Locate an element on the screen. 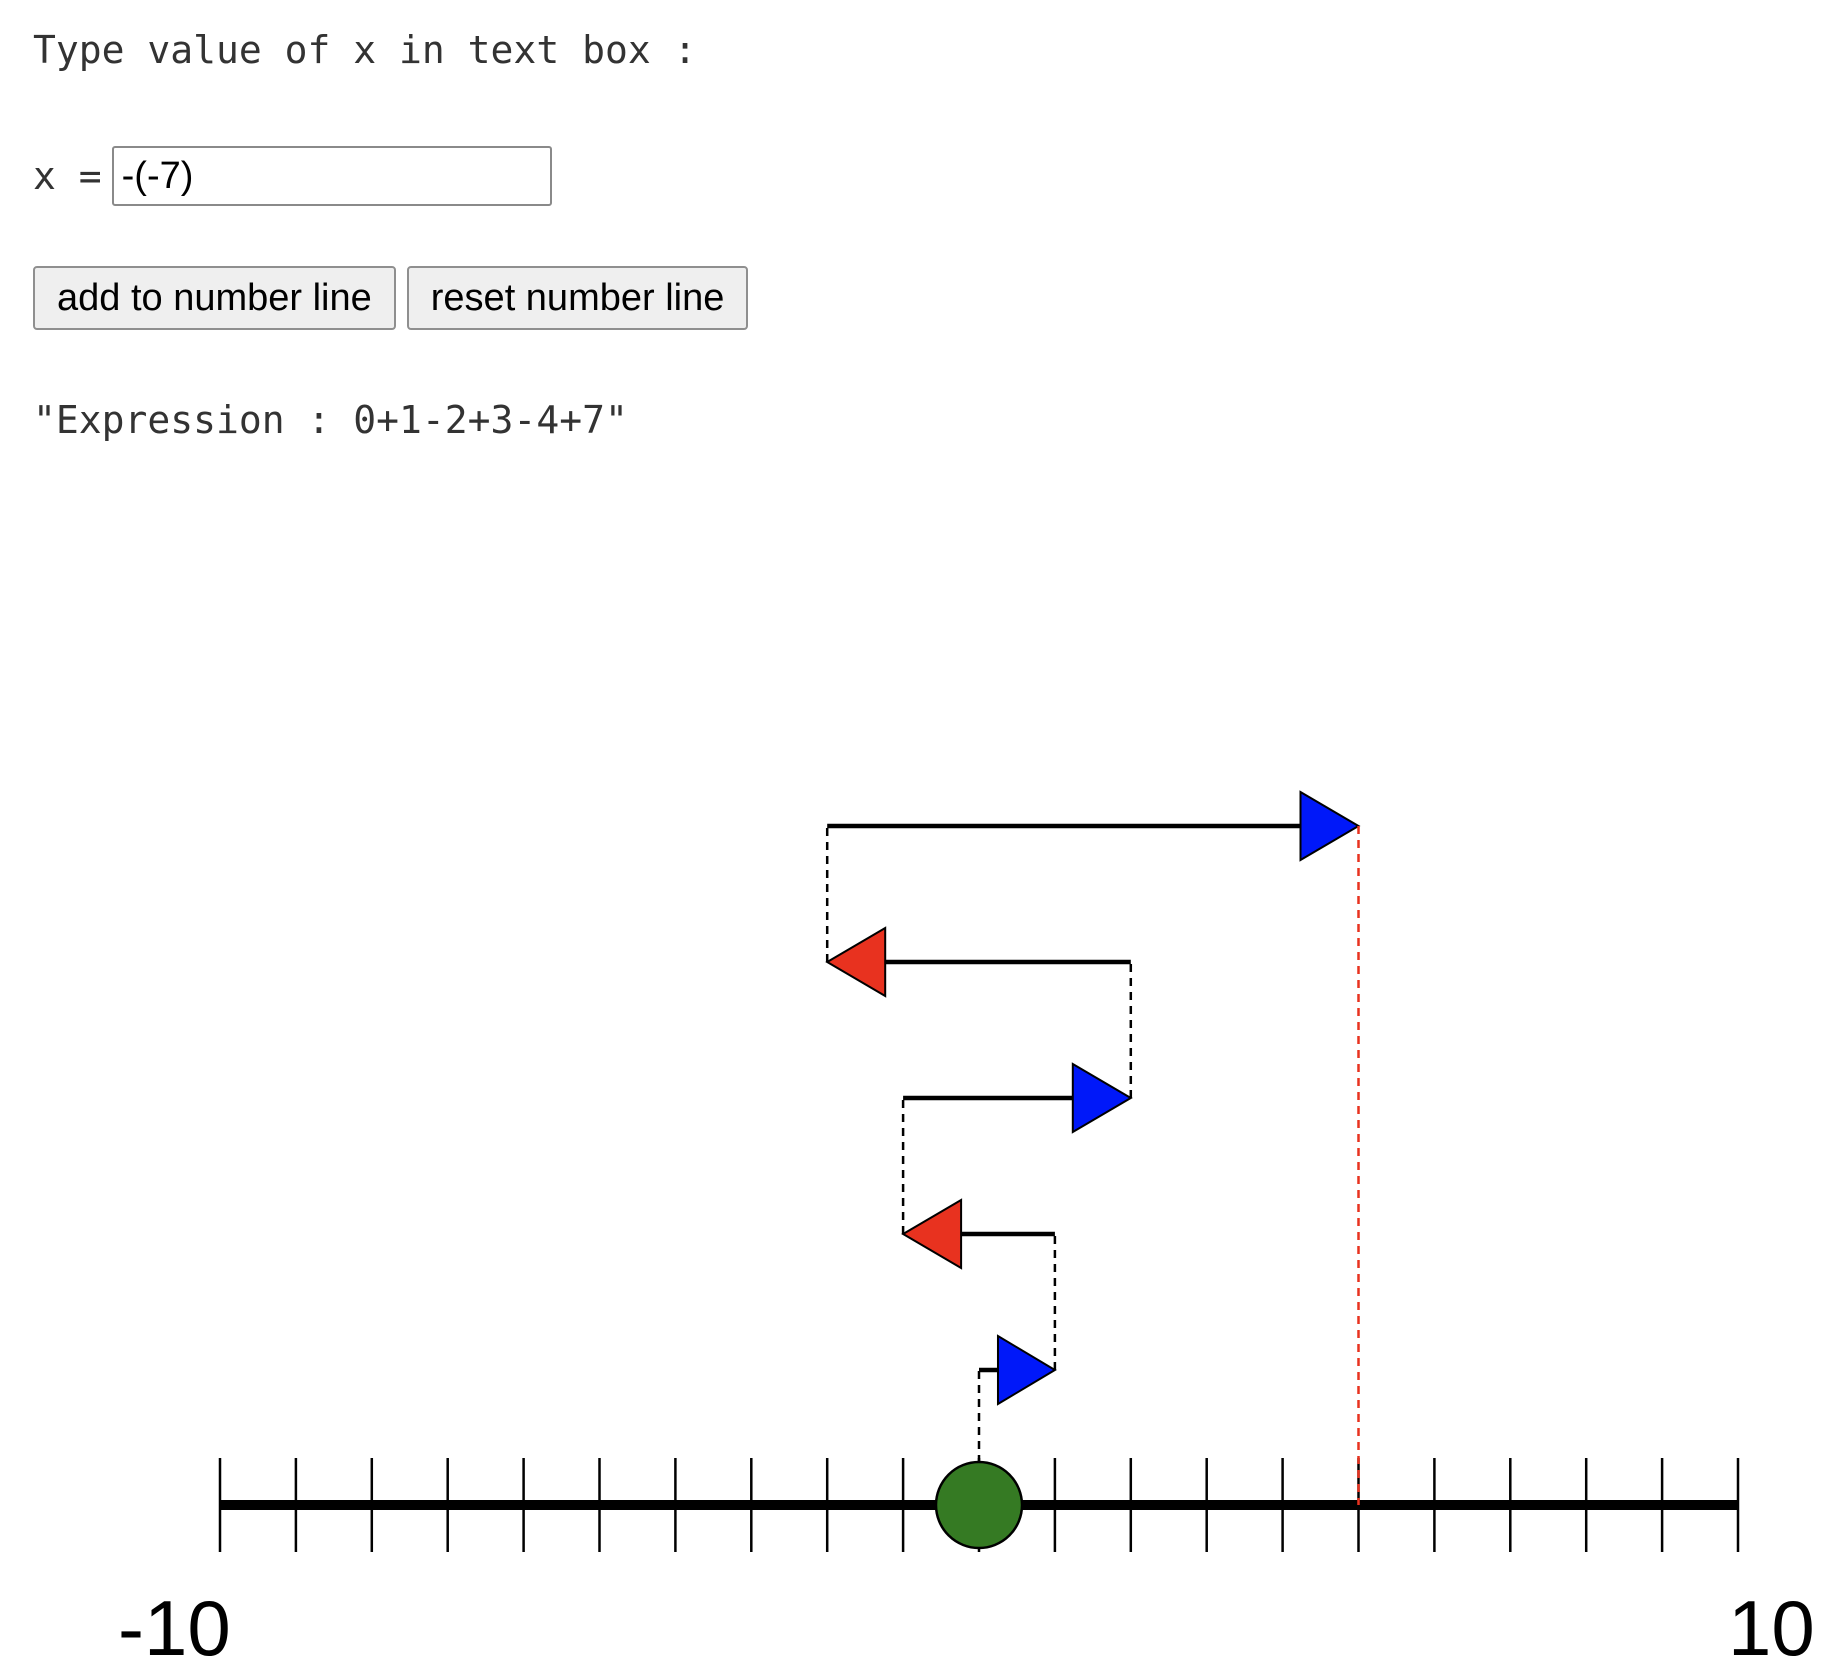 The image size is (1842, 1674). expression-text: "Expression : 0+1-2+3-4+7" is located at coordinates (330, 420).